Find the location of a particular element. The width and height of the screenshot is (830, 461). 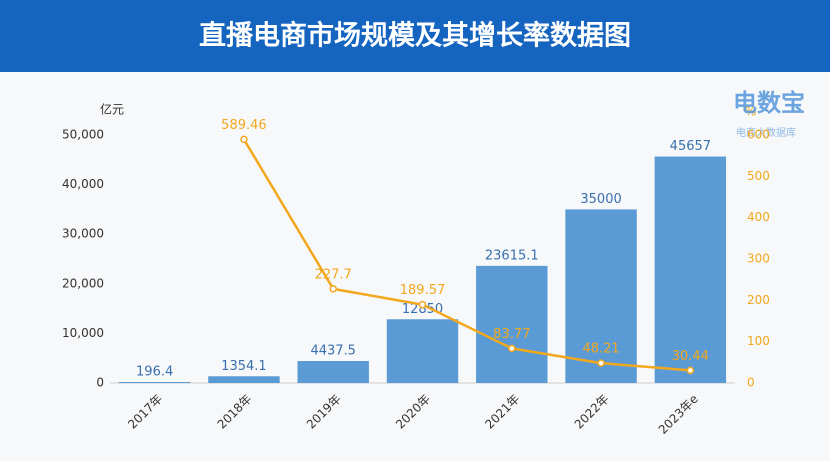

logo-subtitle: 电商大数据库 is located at coordinates (766, 132).